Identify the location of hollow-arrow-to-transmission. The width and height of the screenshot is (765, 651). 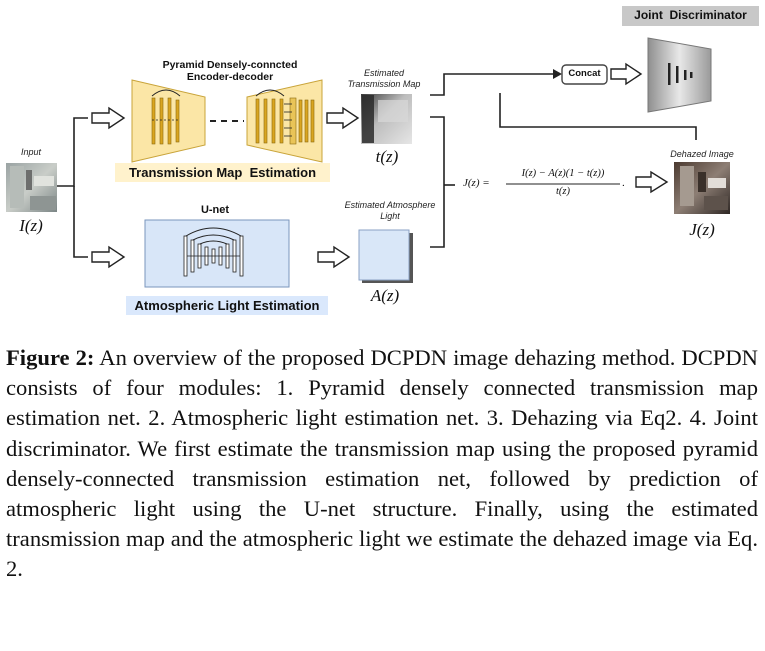
(343, 118).